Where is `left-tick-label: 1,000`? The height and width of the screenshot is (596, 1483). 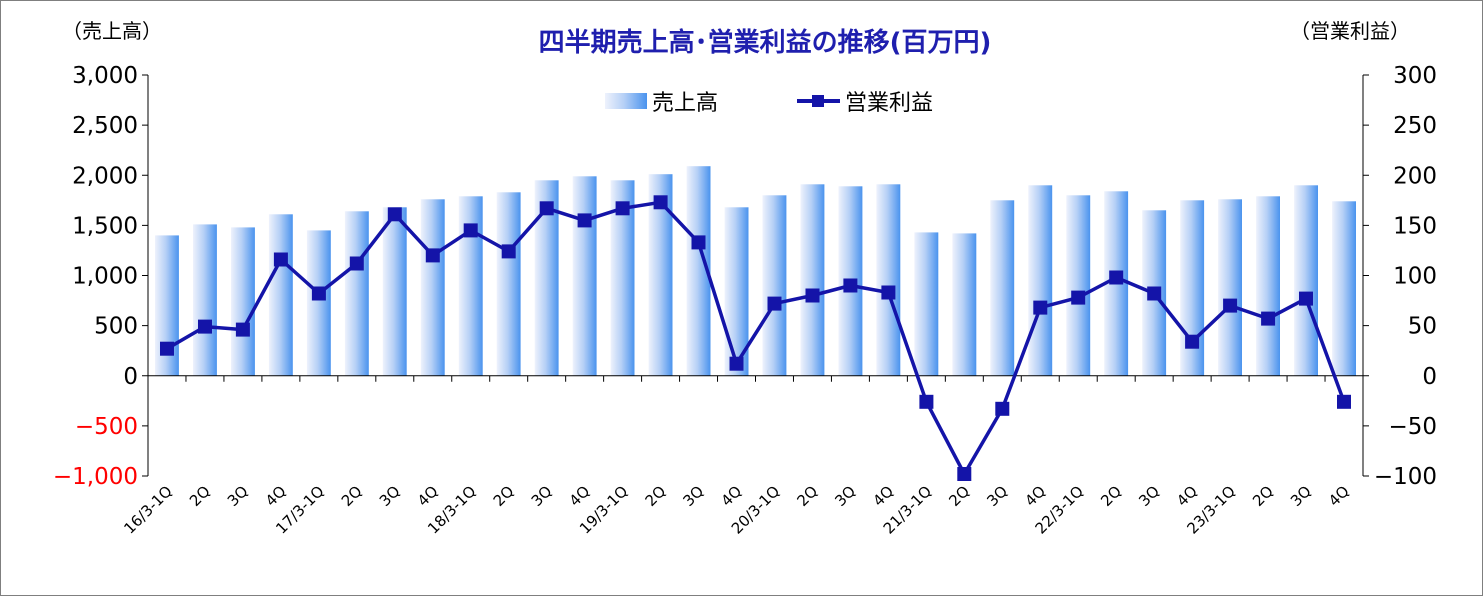
left-tick-label: 1,000 is located at coordinates (105, 277).